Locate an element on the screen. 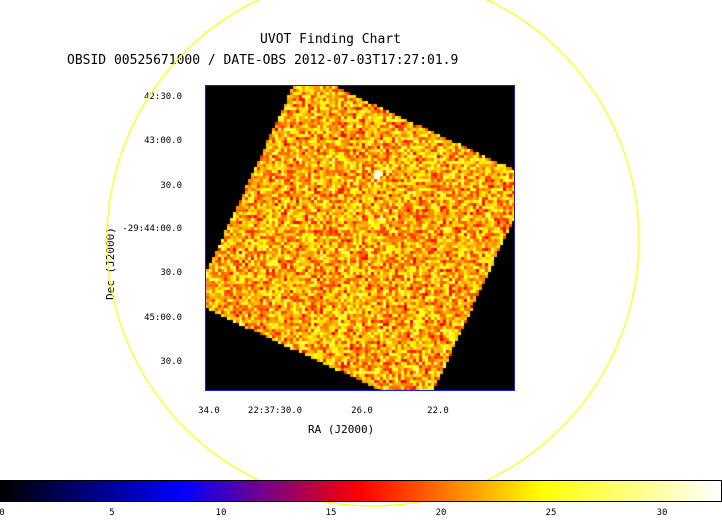  colorbar-tick-label: 20 is located at coordinates (441, 513).